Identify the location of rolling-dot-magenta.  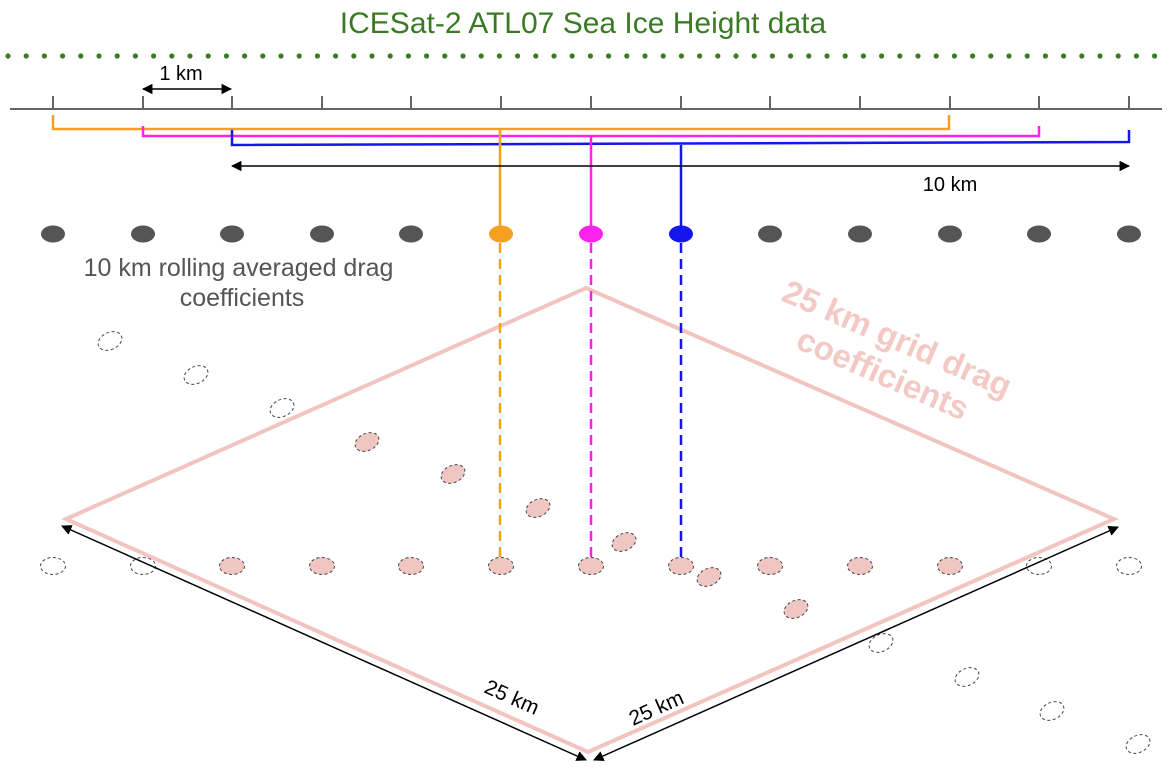
(591, 234).